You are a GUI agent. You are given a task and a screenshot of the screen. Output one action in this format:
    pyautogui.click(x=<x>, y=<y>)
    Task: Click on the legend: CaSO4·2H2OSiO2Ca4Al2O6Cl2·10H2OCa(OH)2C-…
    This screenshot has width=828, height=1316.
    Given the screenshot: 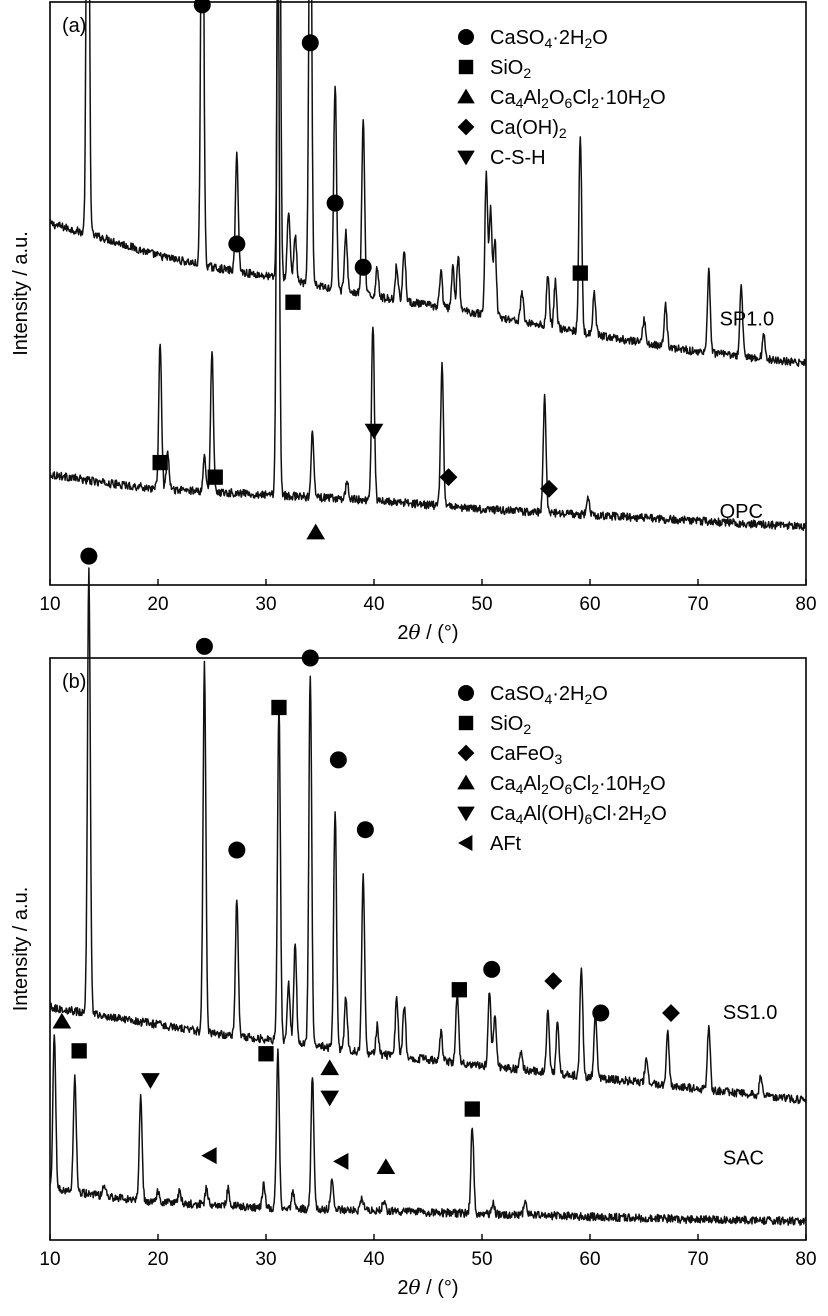 What is the action you would take?
    pyautogui.click(x=561, y=98)
    